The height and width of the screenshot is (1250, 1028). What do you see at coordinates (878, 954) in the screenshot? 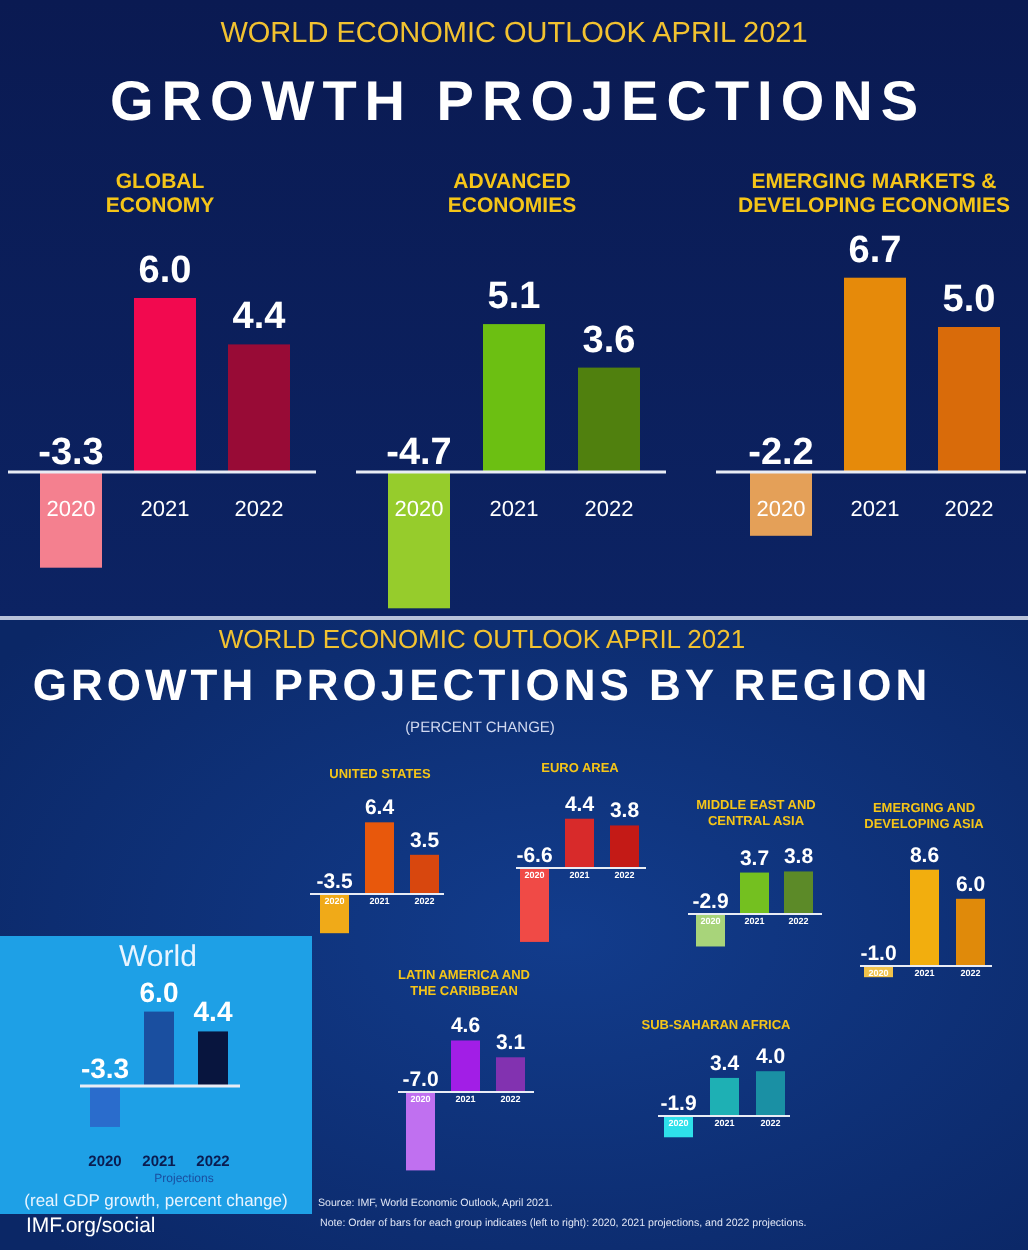
I see `data-label: -1.0` at bounding box center [878, 954].